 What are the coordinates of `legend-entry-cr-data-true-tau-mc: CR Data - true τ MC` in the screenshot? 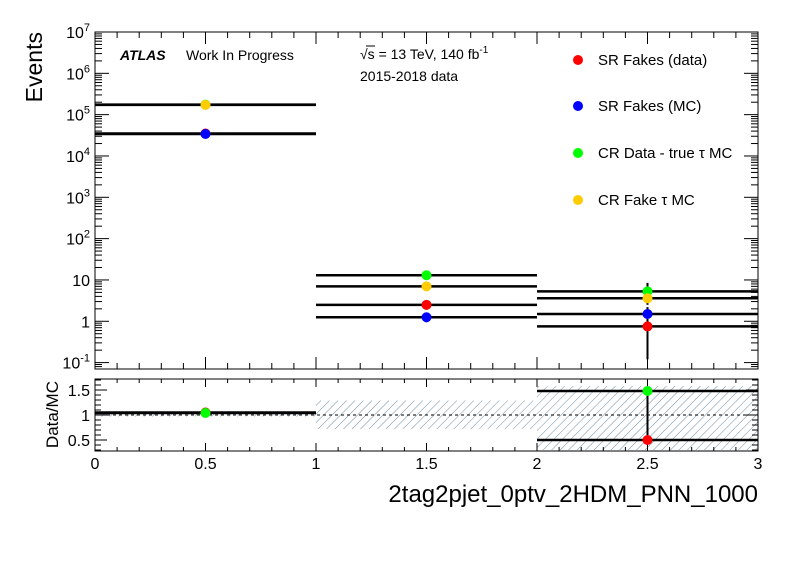 It's located at (652, 153).